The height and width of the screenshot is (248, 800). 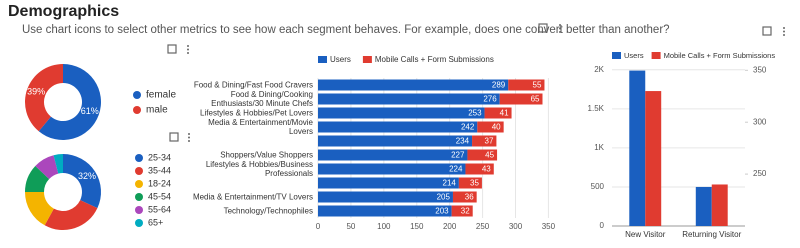 I want to click on legend-label: female, so click(x=161, y=95).